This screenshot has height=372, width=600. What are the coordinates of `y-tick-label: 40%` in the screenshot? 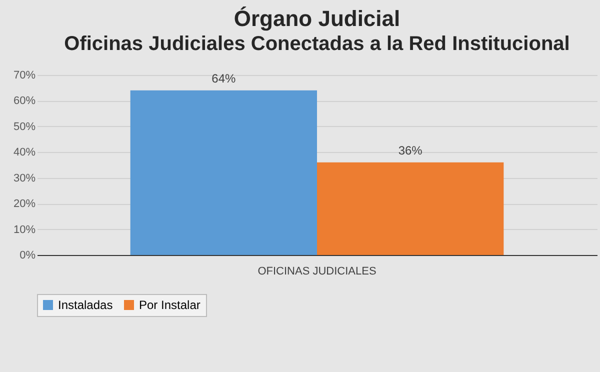 It's located at (24, 152).